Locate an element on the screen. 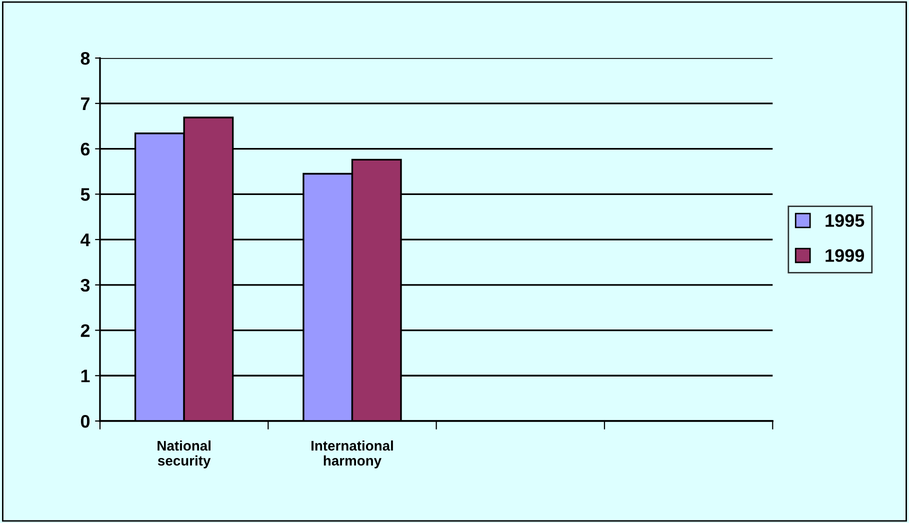  y-tick-label: 6 is located at coordinates (85, 149).